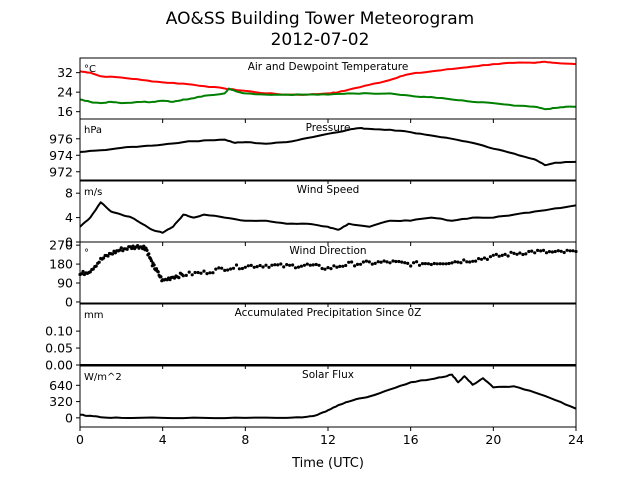  I want to click on x-axis-label: Time (UTC), so click(327, 463).